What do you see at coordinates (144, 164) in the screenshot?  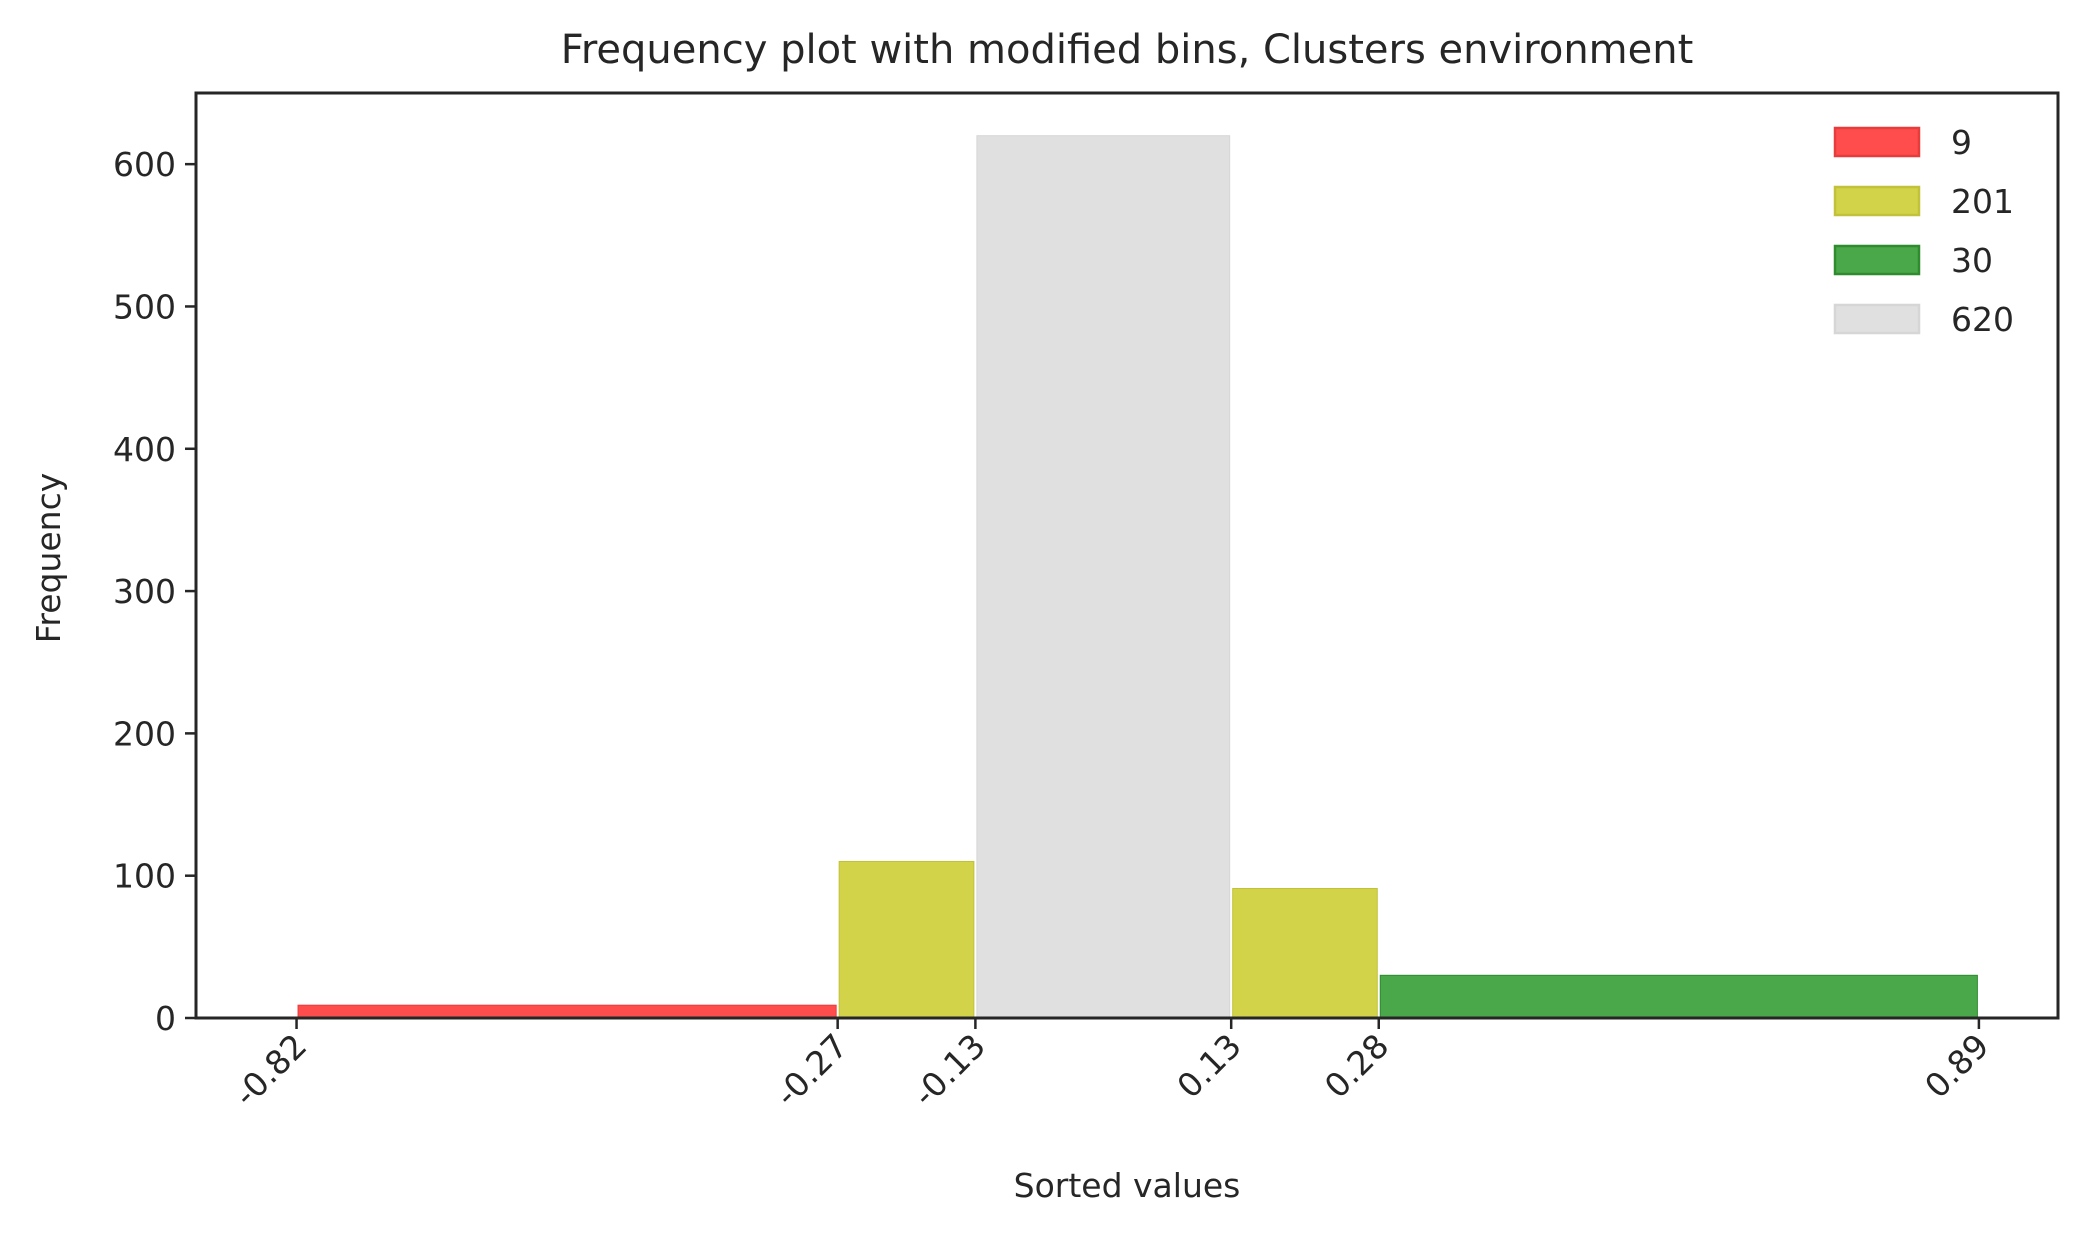 I see `y-tick-label-6: 600` at bounding box center [144, 164].